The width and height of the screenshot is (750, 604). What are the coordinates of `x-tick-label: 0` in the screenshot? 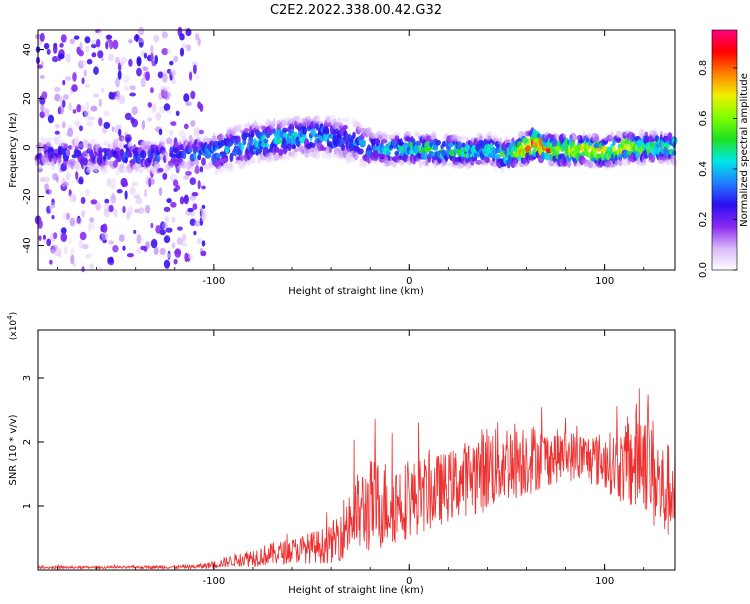 It's located at (409, 281).